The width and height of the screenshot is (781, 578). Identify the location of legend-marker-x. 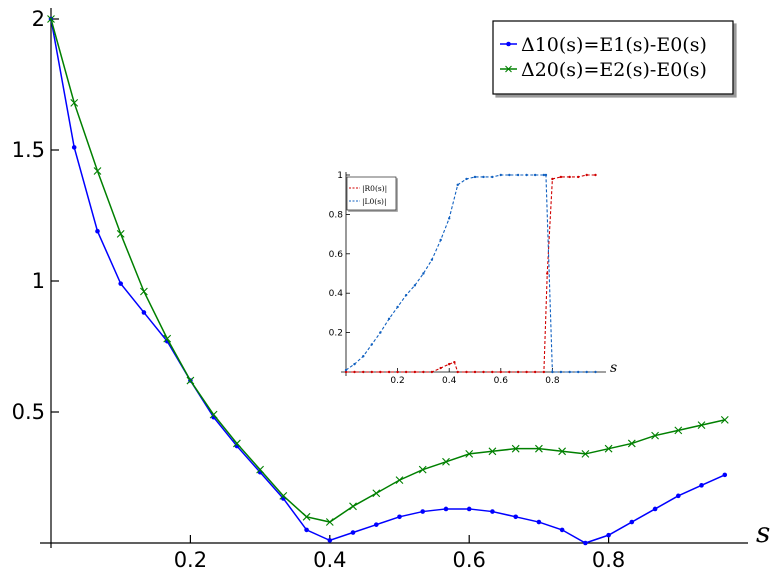
(508, 69).